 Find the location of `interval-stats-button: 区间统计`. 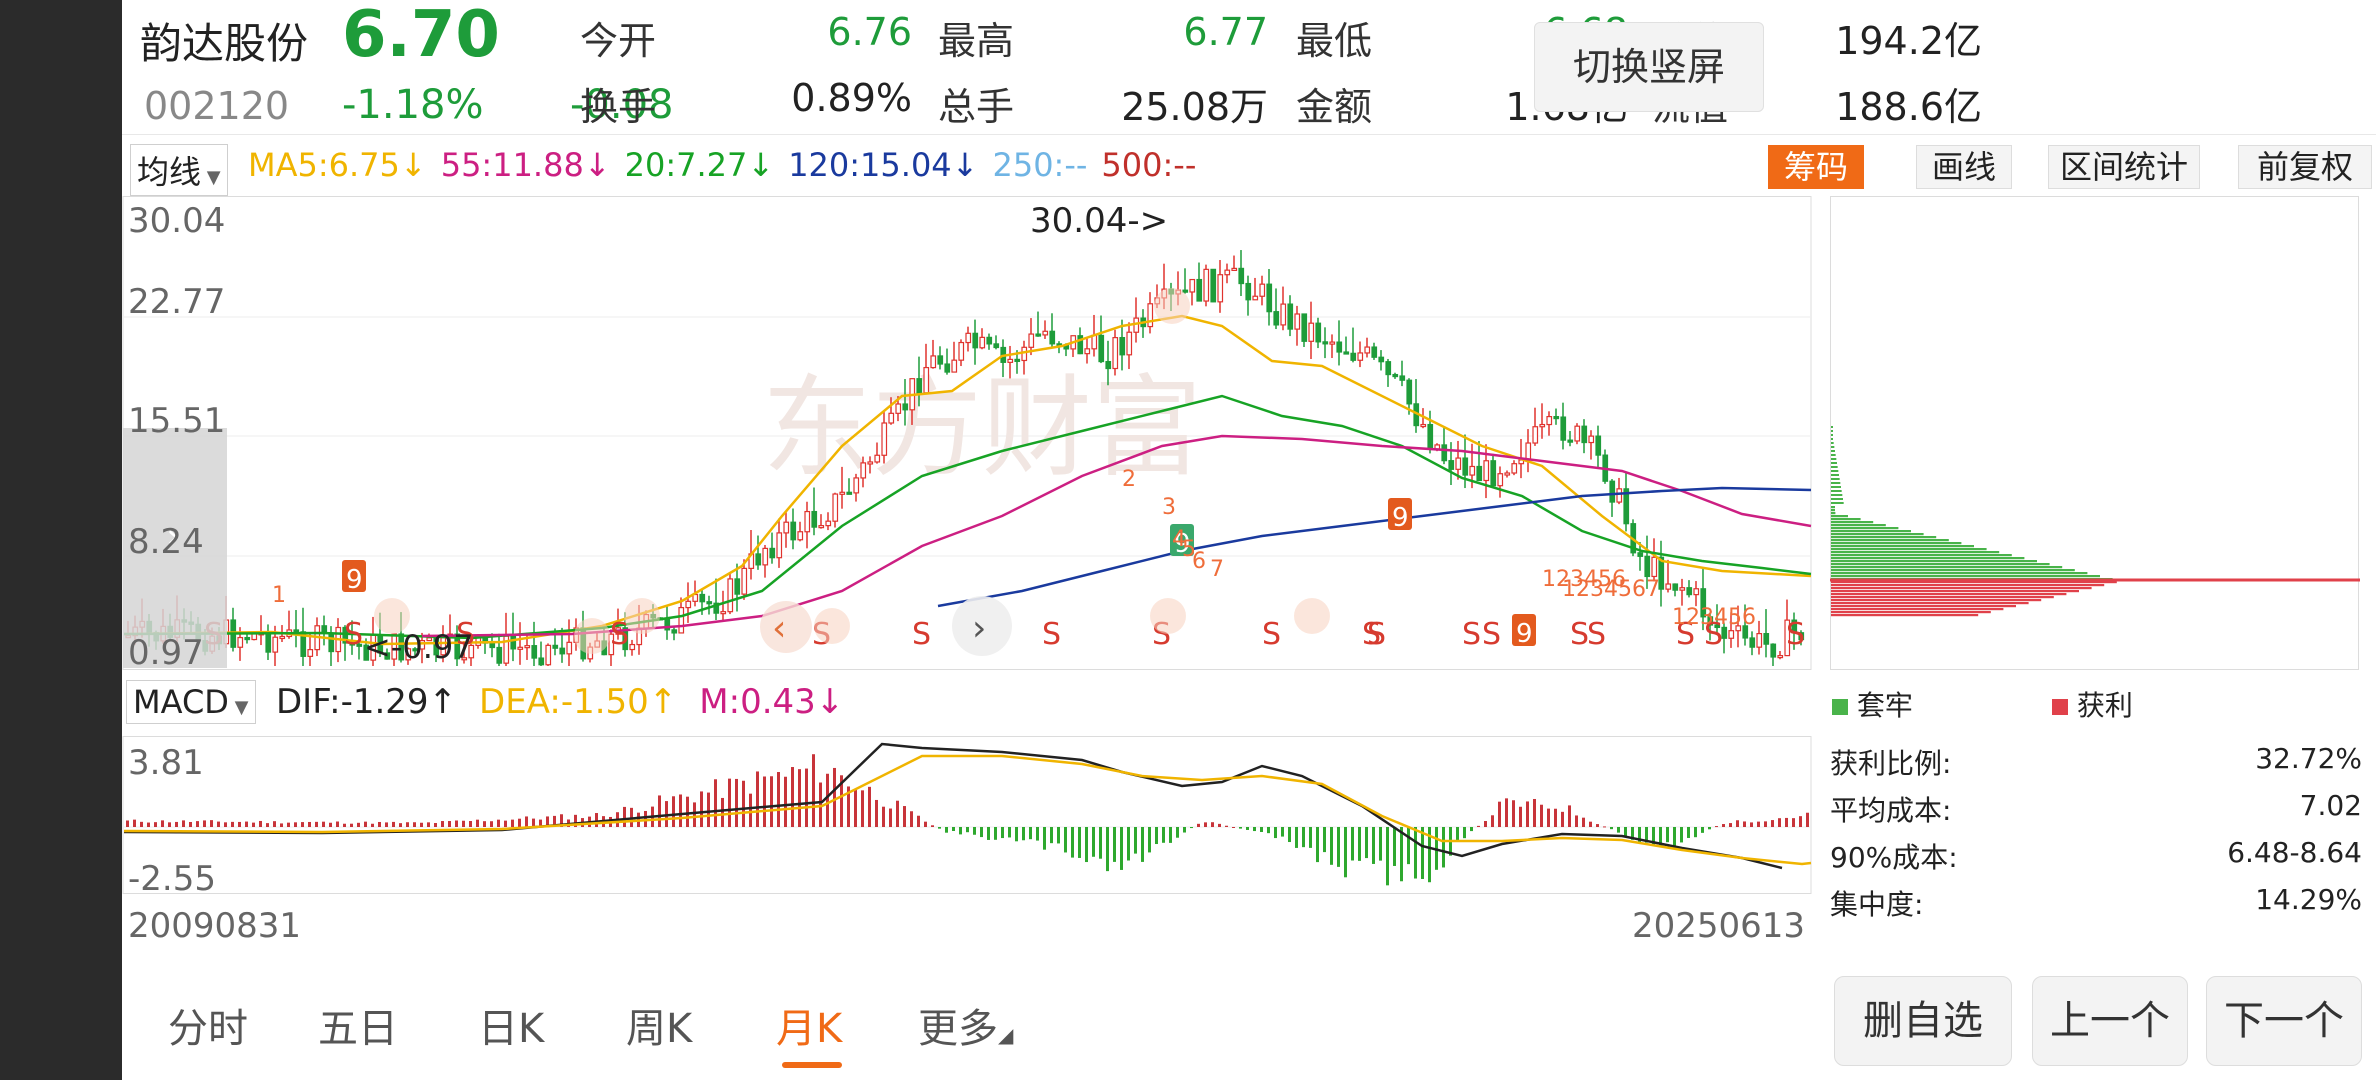

interval-stats-button: 区间统计 is located at coordinates (2124, 167).